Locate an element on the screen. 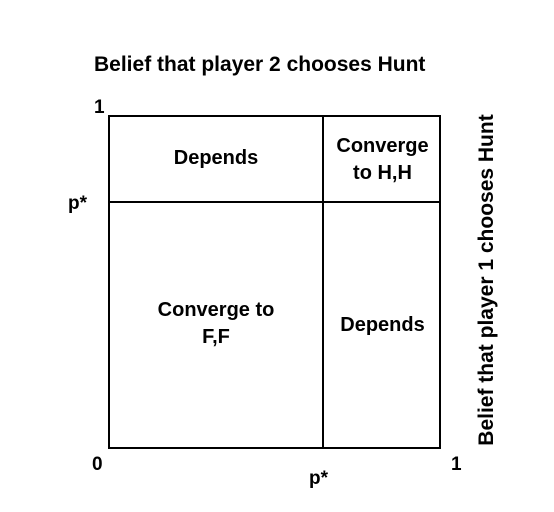 The width and height of the screenshot is (554, 512). vertical-divider-pstar is located at coordinates (323, 282).